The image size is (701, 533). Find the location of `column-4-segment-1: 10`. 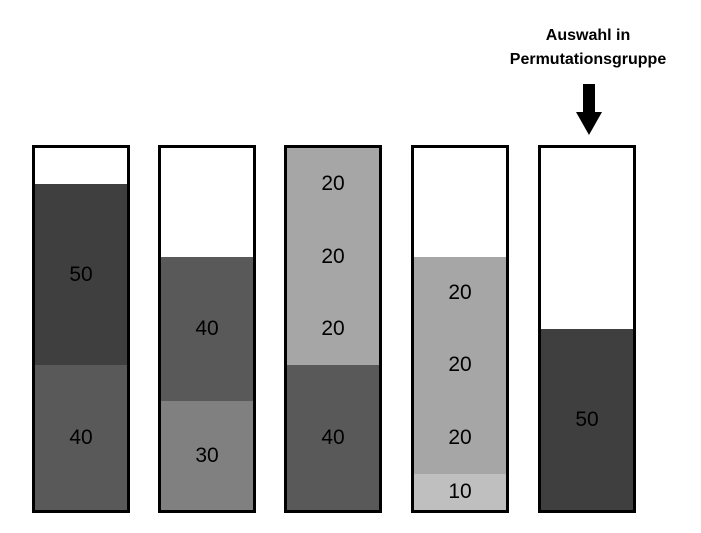

column-4-segment-1: 10 is located at coordinates (460, 491).